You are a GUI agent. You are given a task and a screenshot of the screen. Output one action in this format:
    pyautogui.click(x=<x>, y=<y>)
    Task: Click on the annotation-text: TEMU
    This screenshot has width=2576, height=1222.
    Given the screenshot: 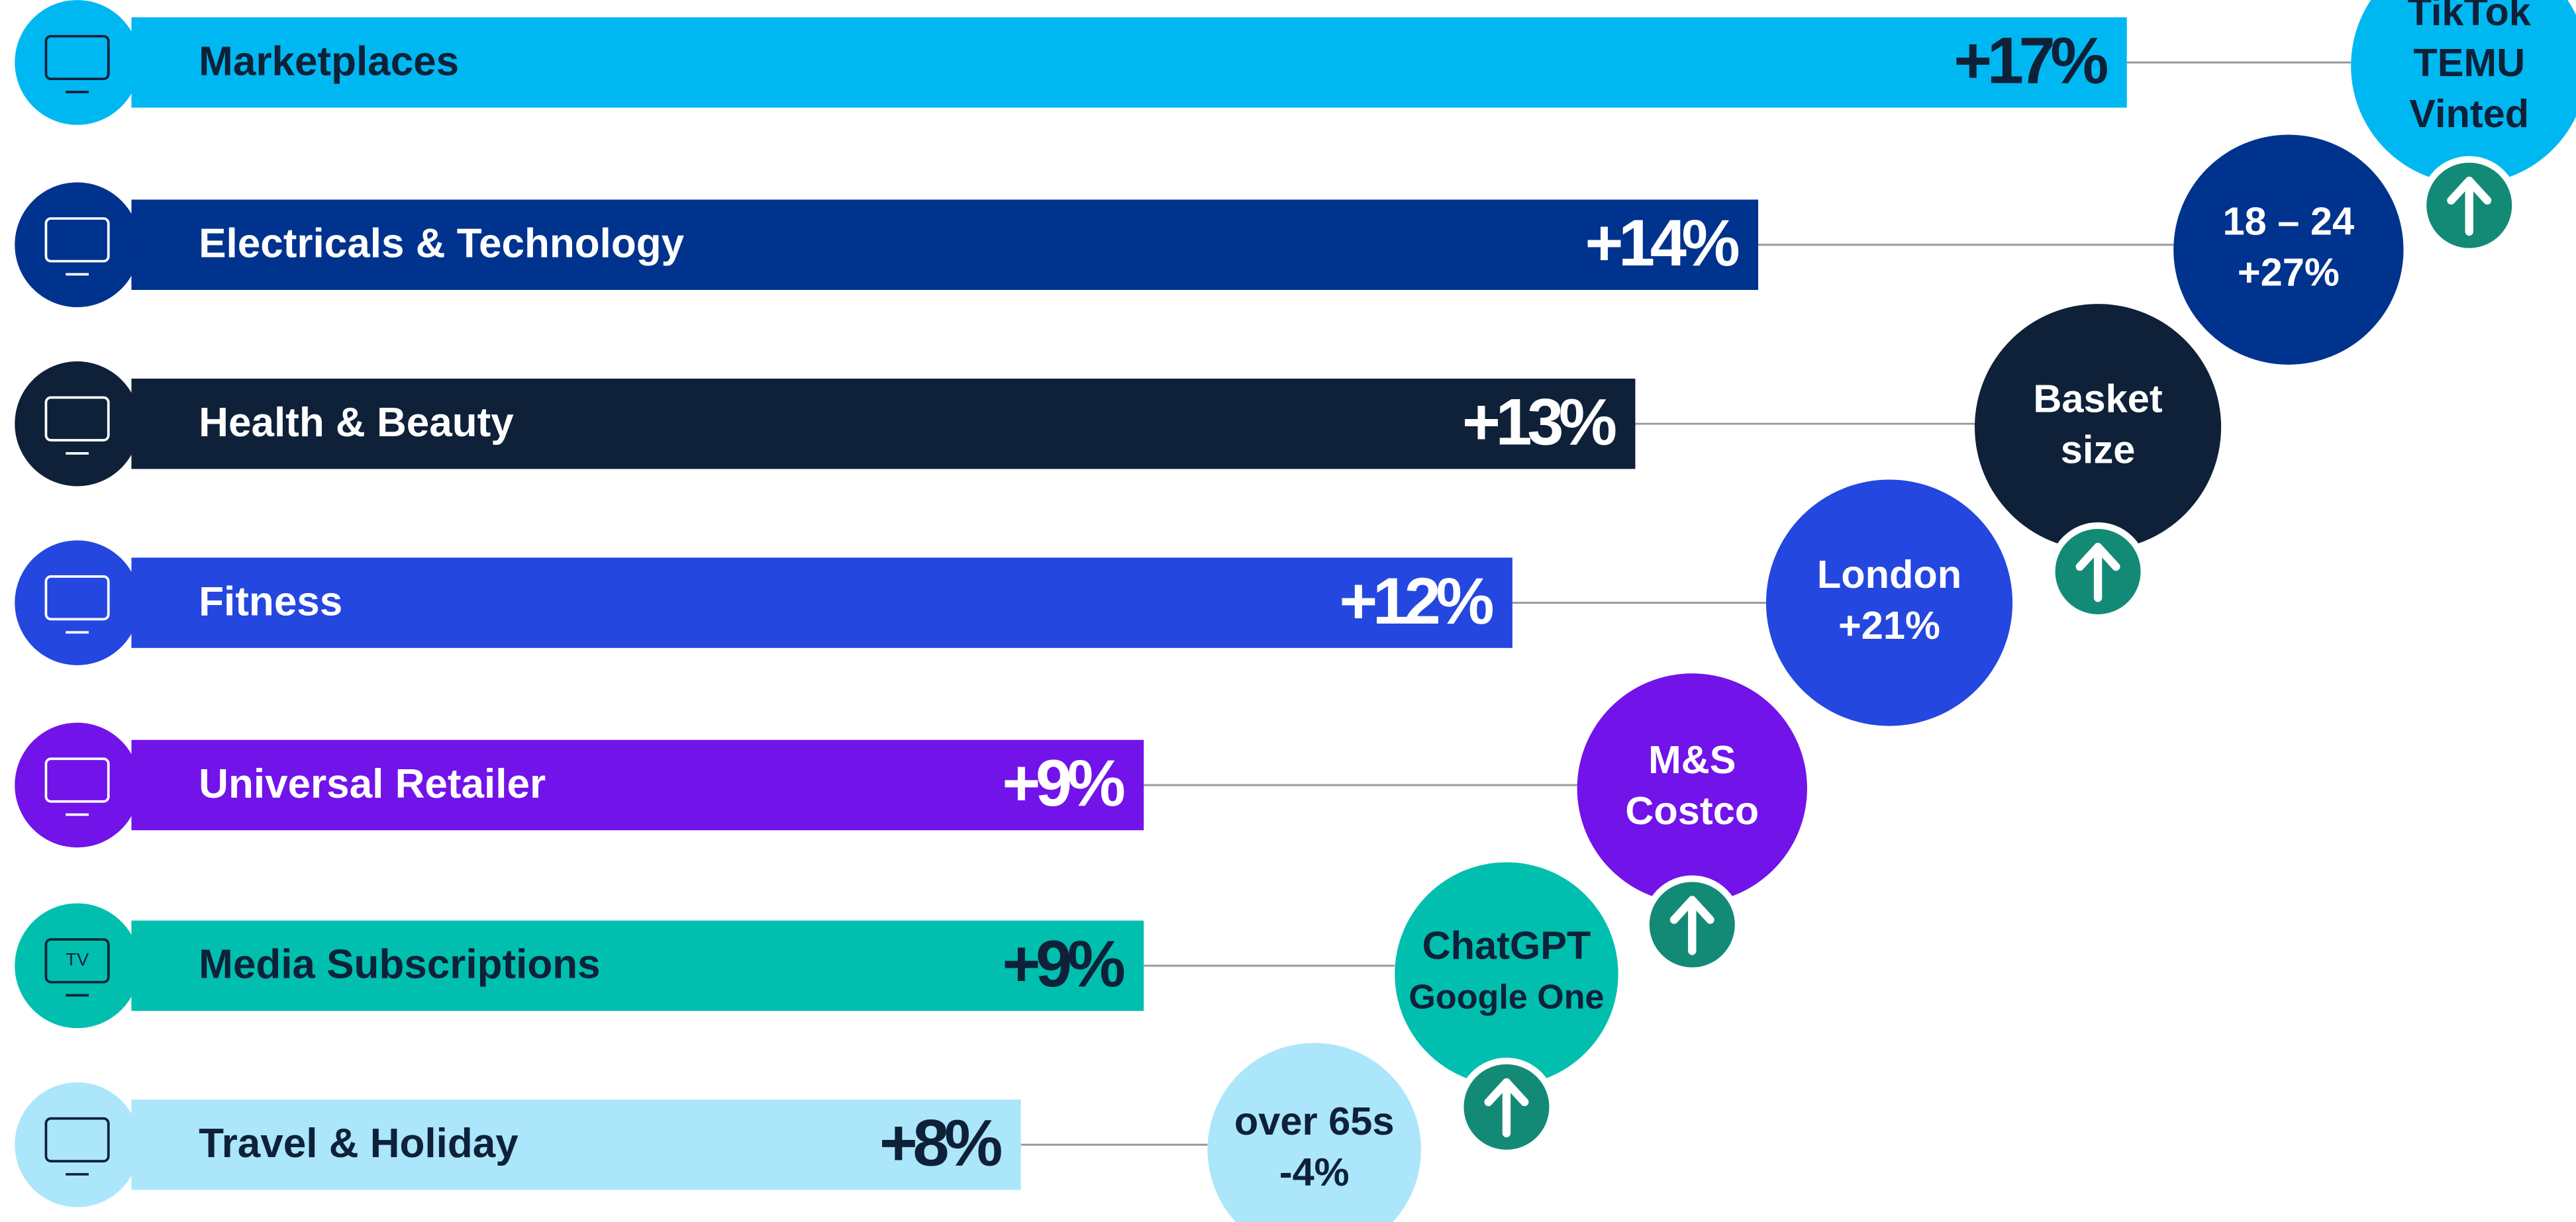 What is the action you would take?
    pyautogui.click(x=2469, y=62)
    